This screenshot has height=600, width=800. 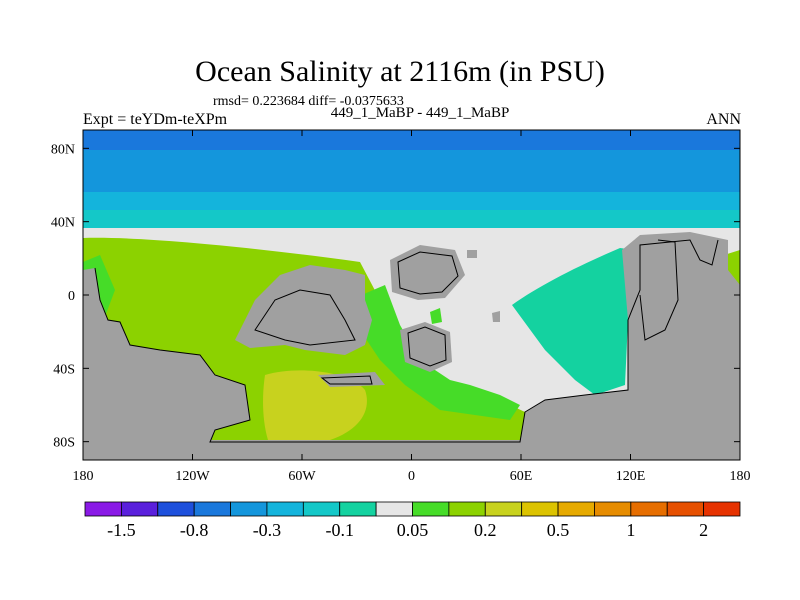 I want to click on x-tick-label: 60E, so click(x=521, y=476).